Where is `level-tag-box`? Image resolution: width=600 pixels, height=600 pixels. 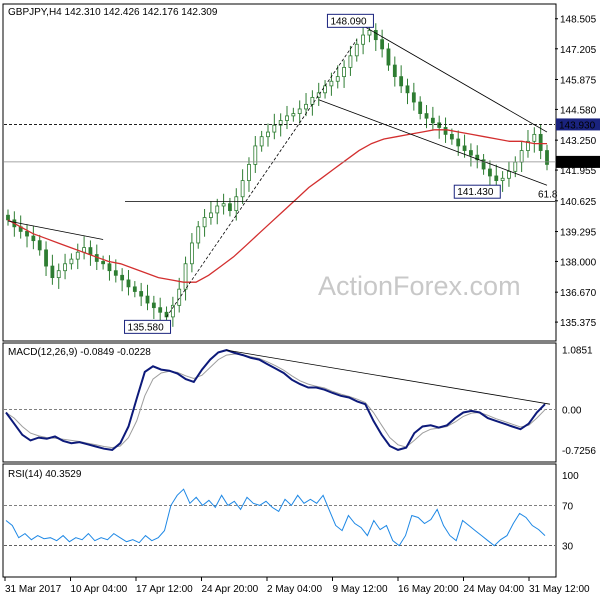 level-tag-box is located at coordinates (578, 161).